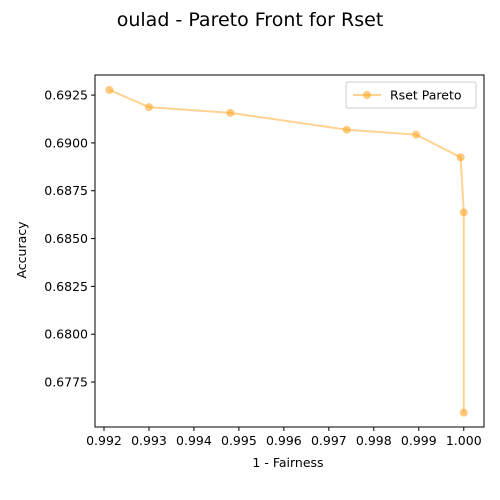 This screenshot has height=500, width=500. I want to click on legend-frame, so click(411, 95).